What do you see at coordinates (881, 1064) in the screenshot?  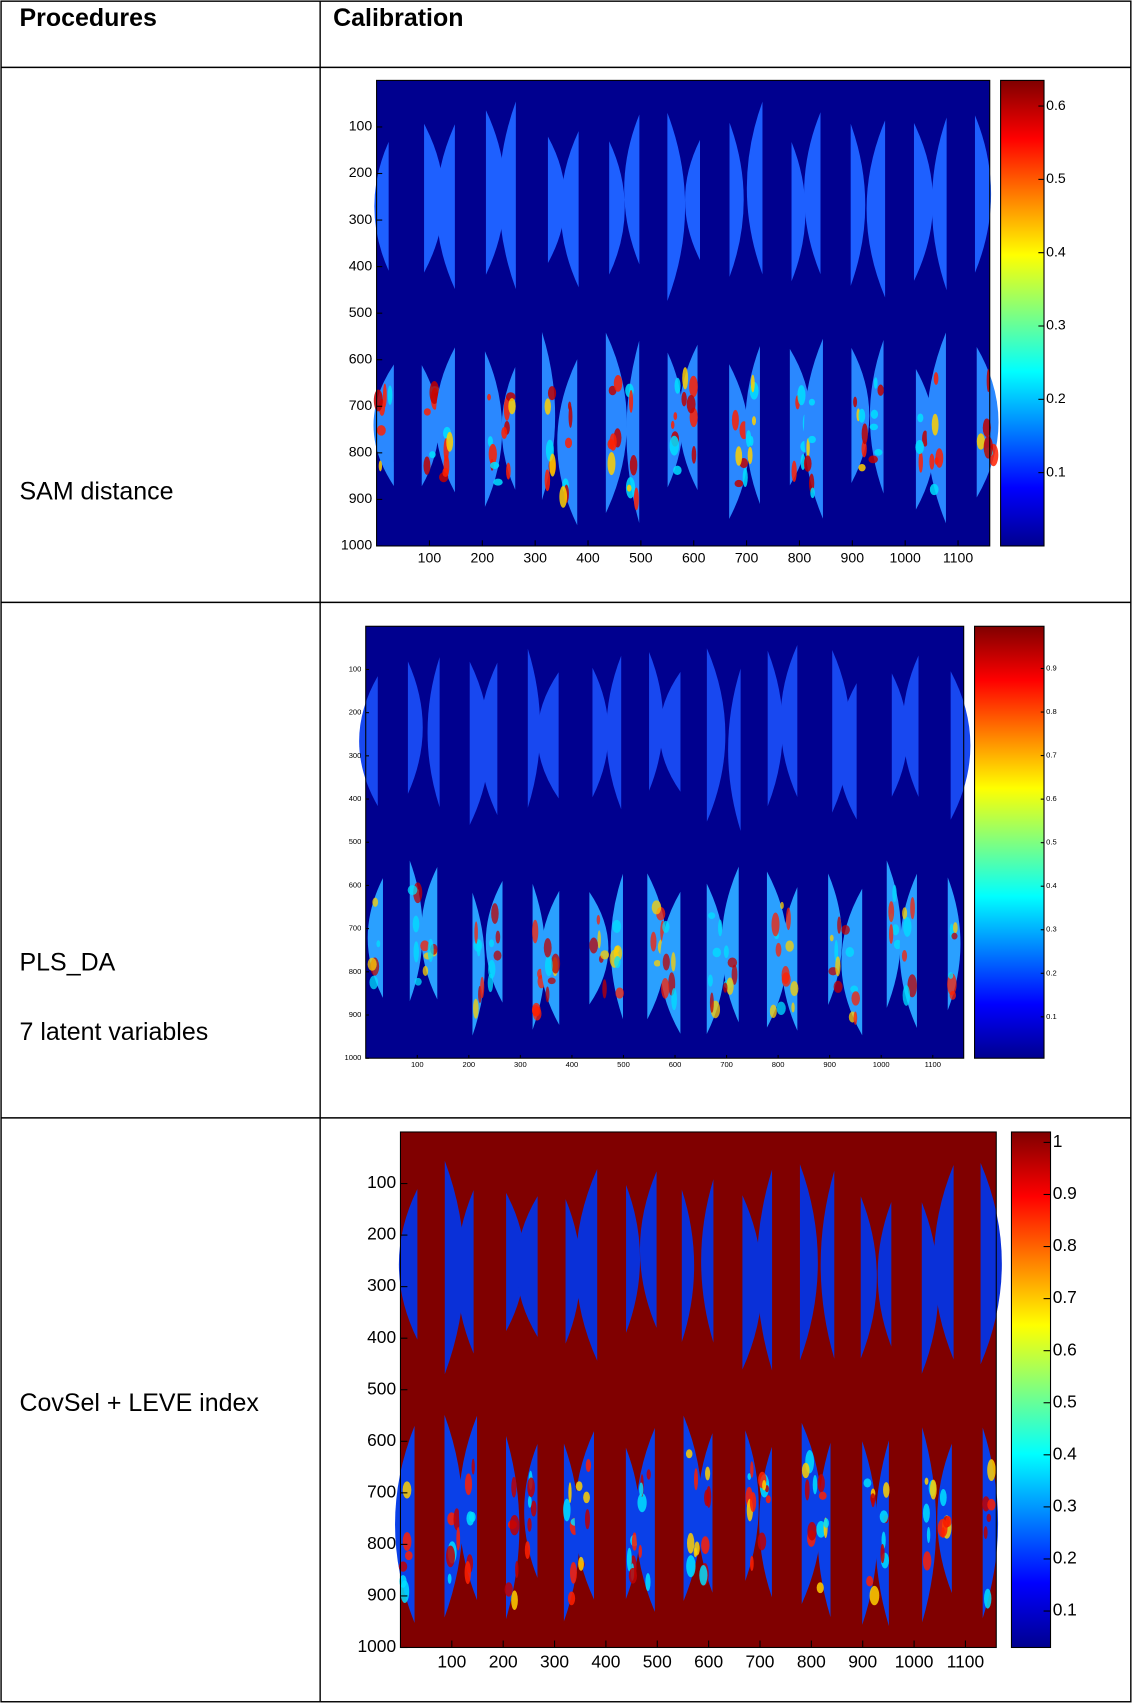 I see `x-tick-label: 1000` at bounding box center [881, 1064].